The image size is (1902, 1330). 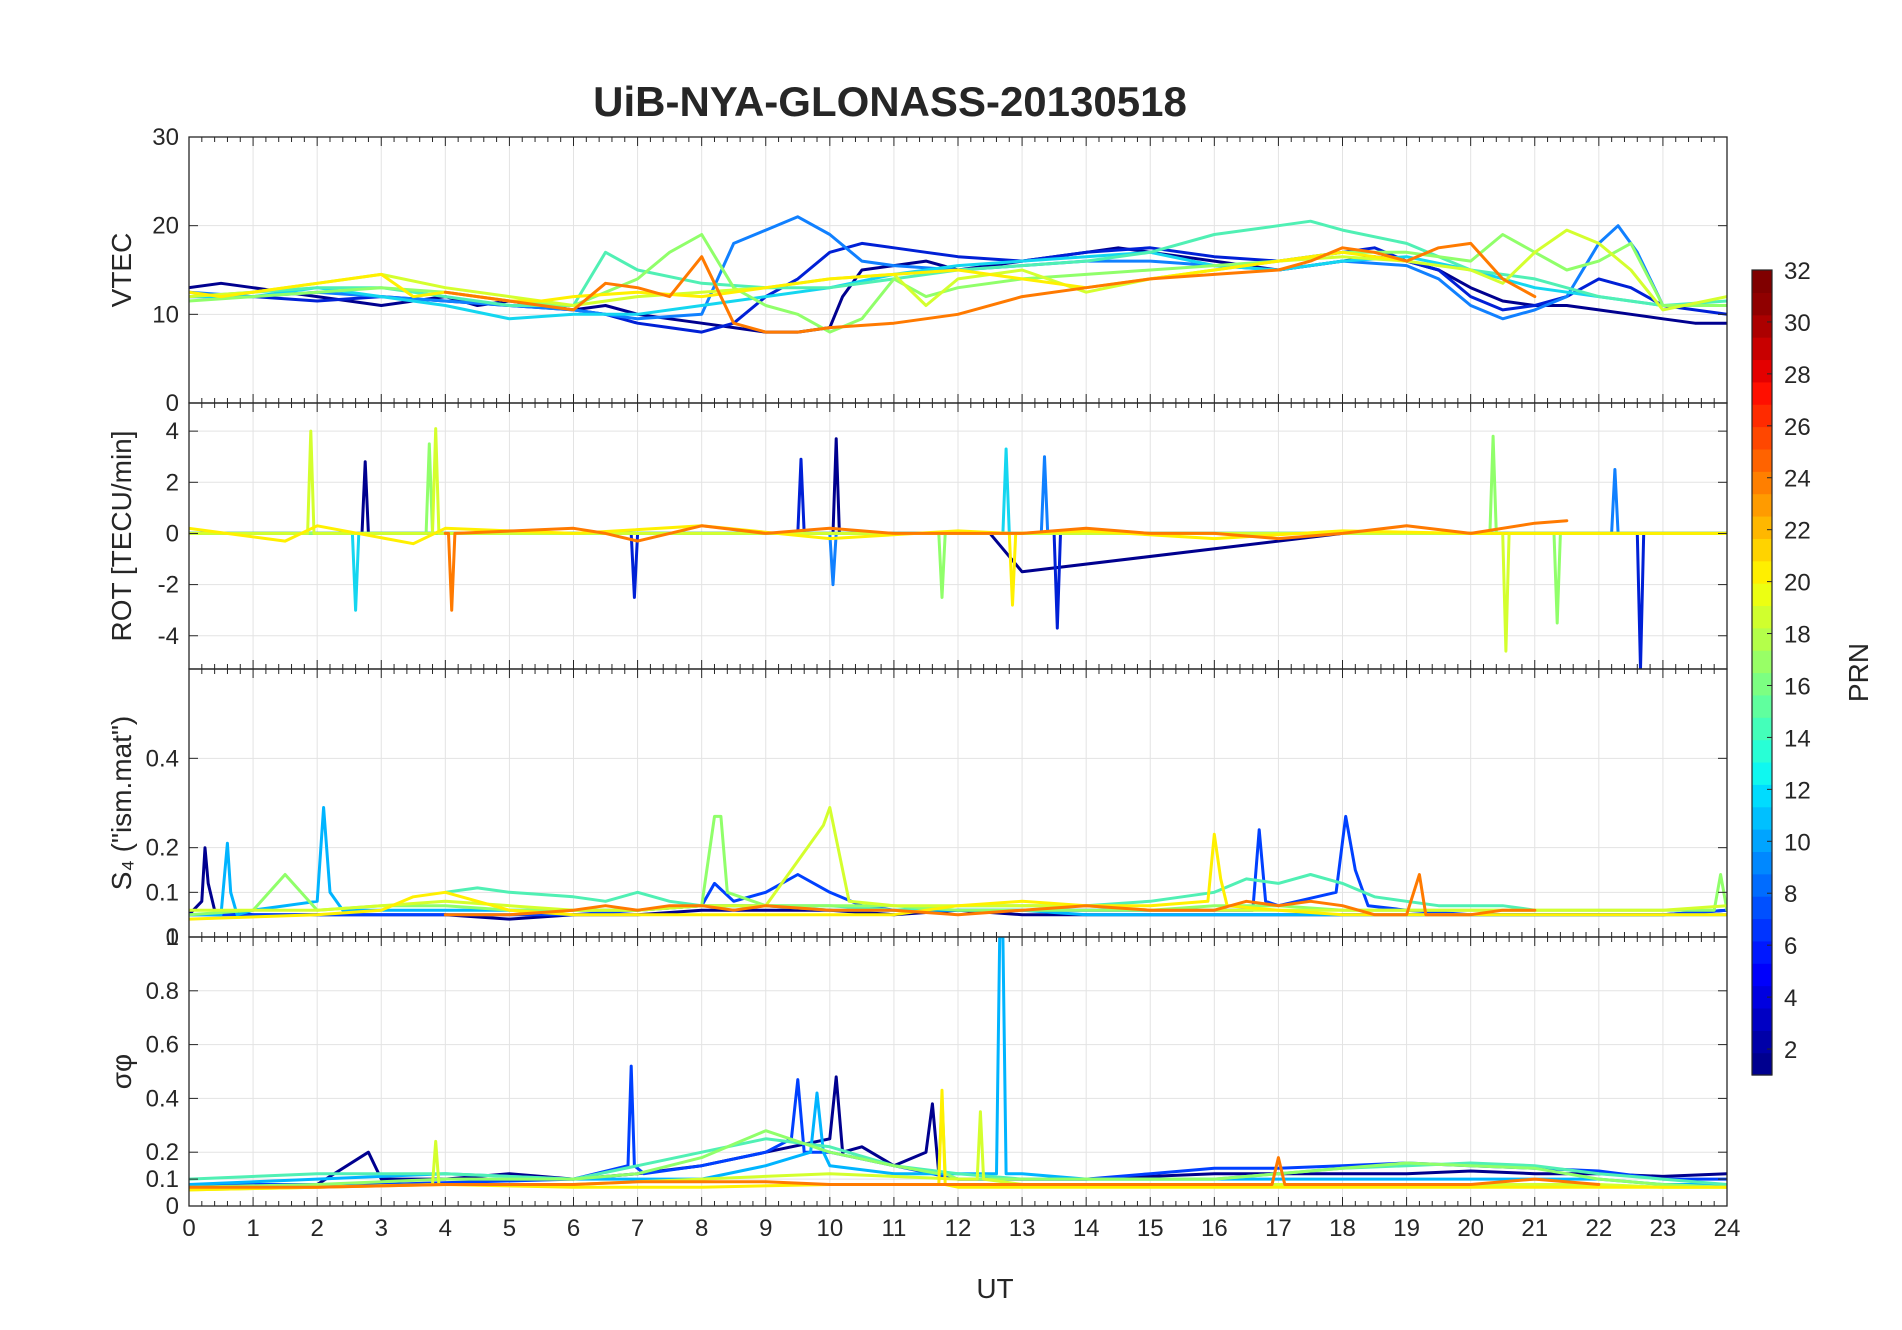 What do you see at coordinates (1086, 1228) in the screenshot?
I see `x-tick-label: 14` at bounding box center [1086, 1228].